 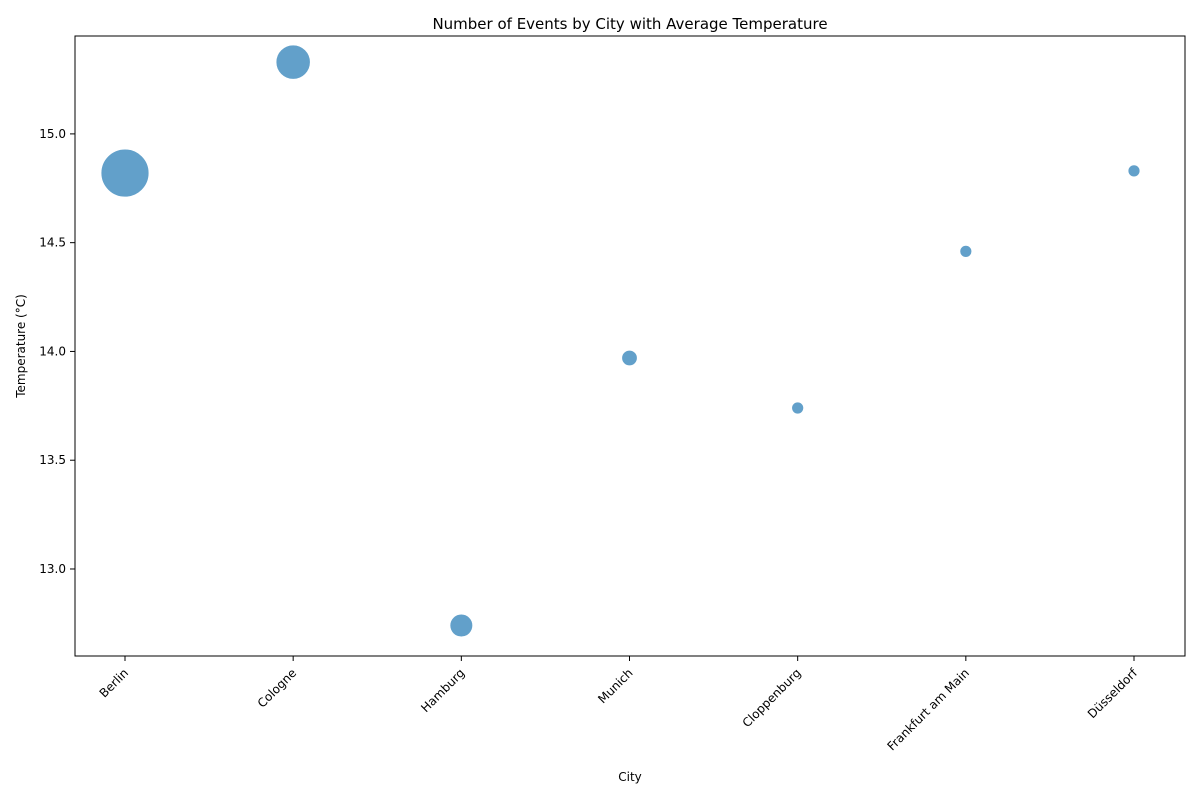 I want to click on x-tick-label: Cologne, so click(x=277, y=688).